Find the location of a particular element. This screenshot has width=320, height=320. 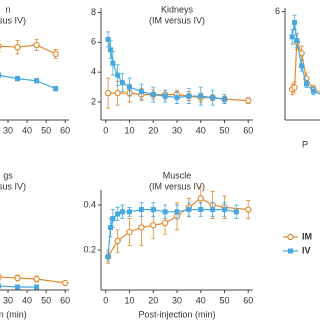

y-tick-label: 8 is located at coordinates (93, 12).